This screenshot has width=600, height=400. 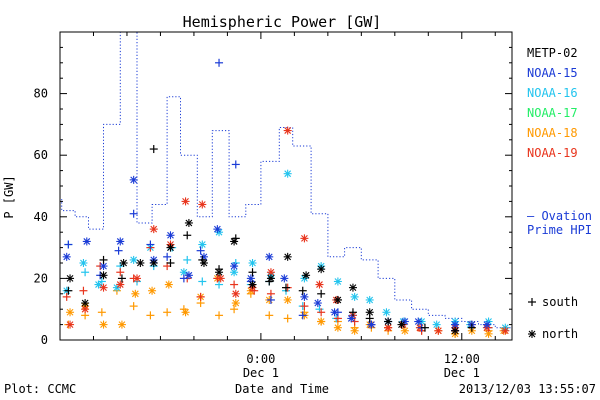 What do you see at coordinates (462, 359) in the screenshot?
I see `x-tick-time-1: 12:00` at bounding box center [462, 359].